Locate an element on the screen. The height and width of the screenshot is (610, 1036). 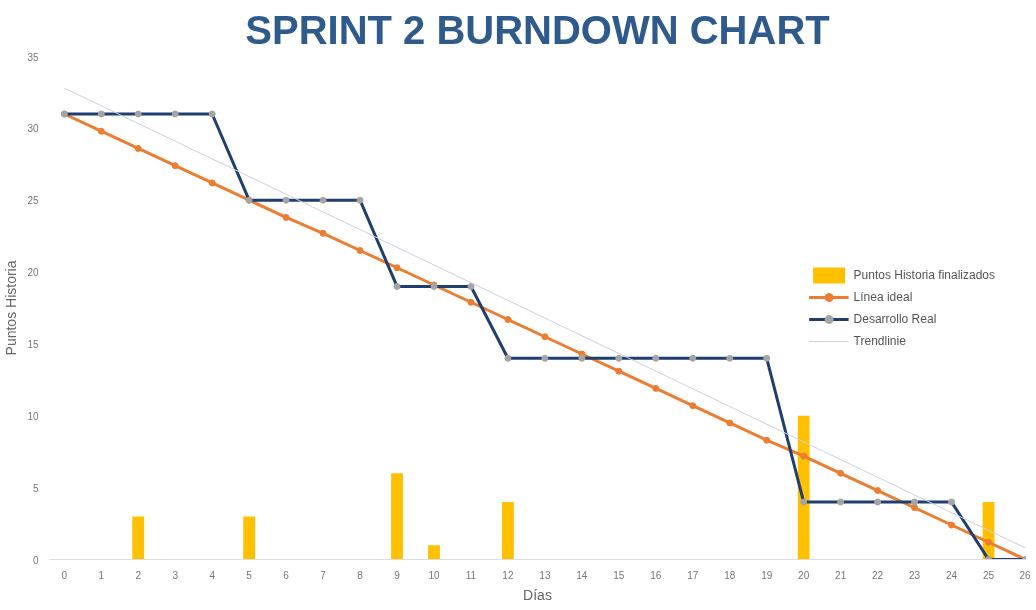
x-tick-label: 16 is located at coordinates (656, 575).